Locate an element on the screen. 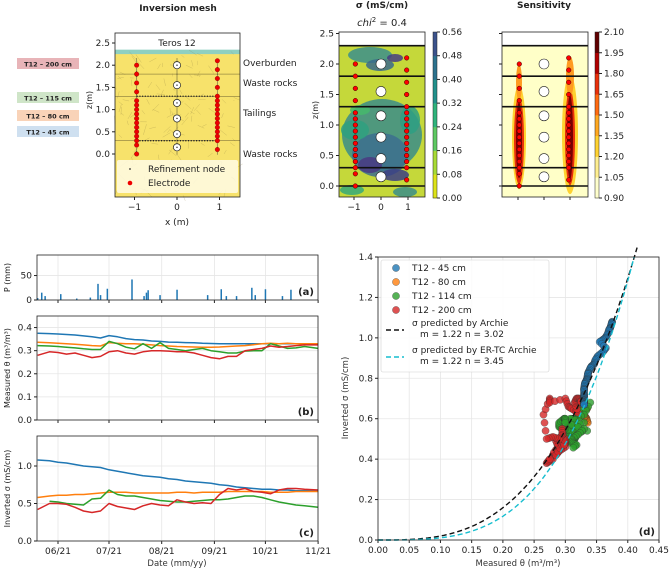 This screenshot has height=571, width=669. series-line-t12-80cm is located at coordinates (178, 344).